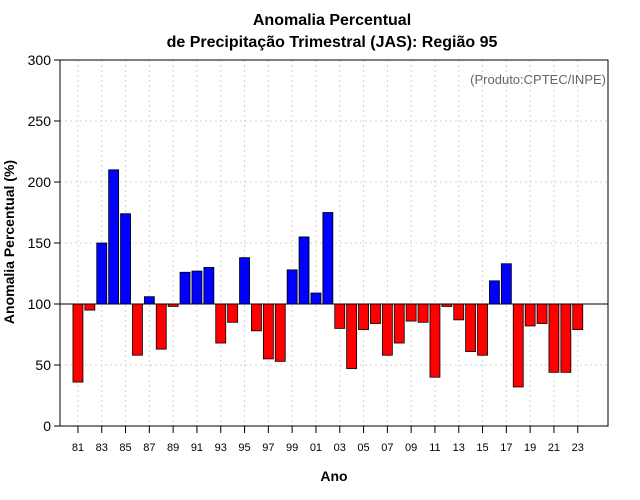 The width and height of the screenshot is (640, 500). What do you see at coordinates (316, 448) in the screenshot?
I see `x-tick-label: 01` at bounding box center [316, 448].